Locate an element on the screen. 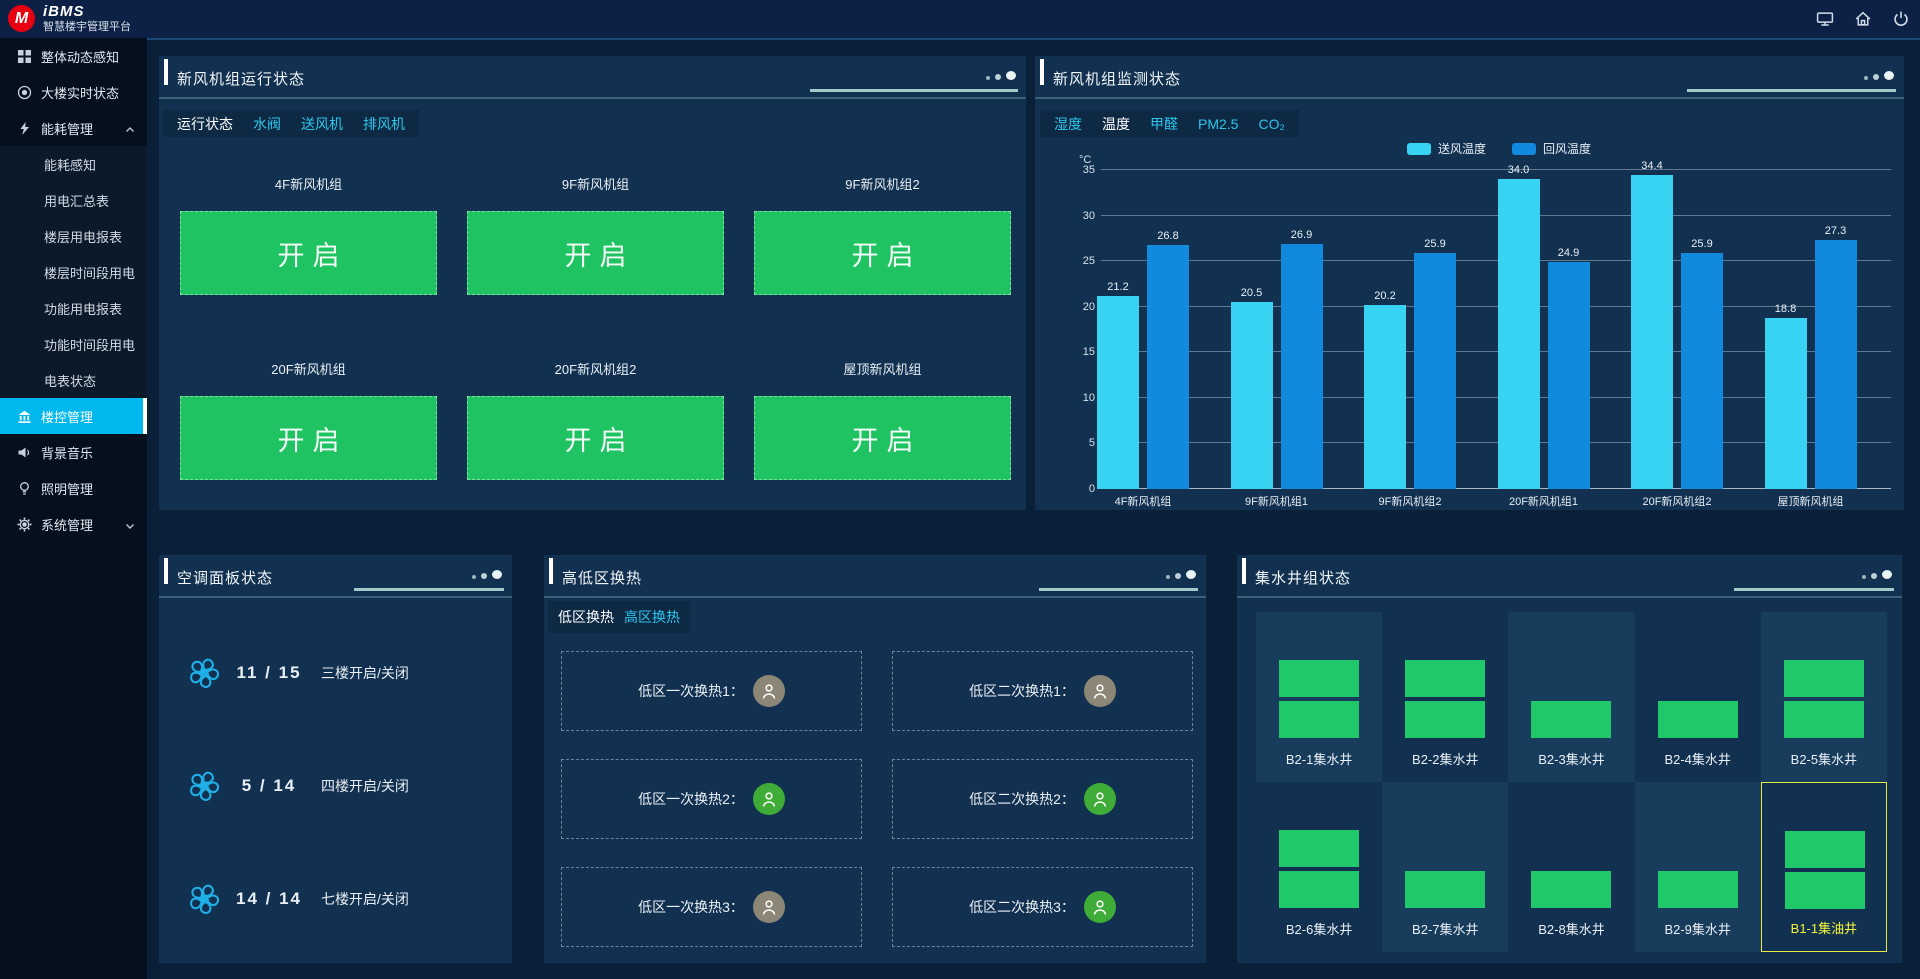 The width and height of the screenshot is (1920, 979). legend-label: 回风温度 is located at coordinates (1567, 149).